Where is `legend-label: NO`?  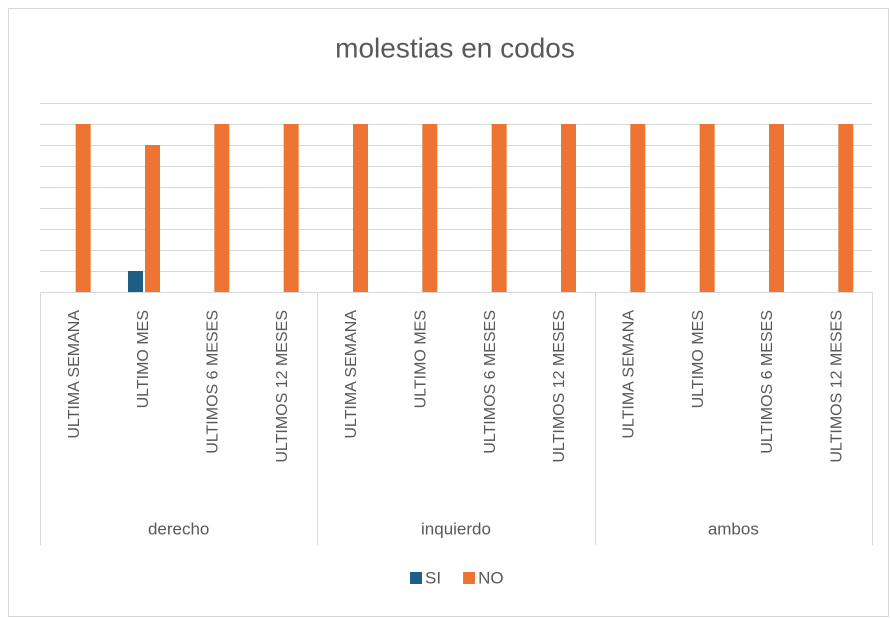 legend-label: NO is located at coordinates (491, 577).